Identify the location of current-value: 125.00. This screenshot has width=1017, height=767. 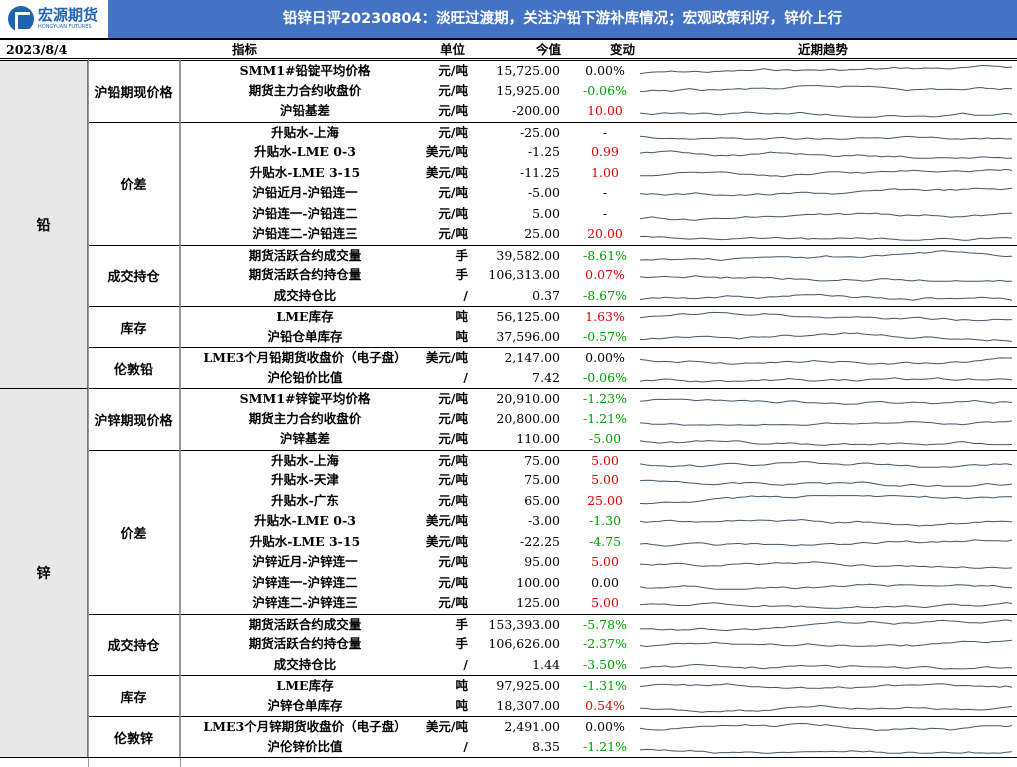
(538, 602).